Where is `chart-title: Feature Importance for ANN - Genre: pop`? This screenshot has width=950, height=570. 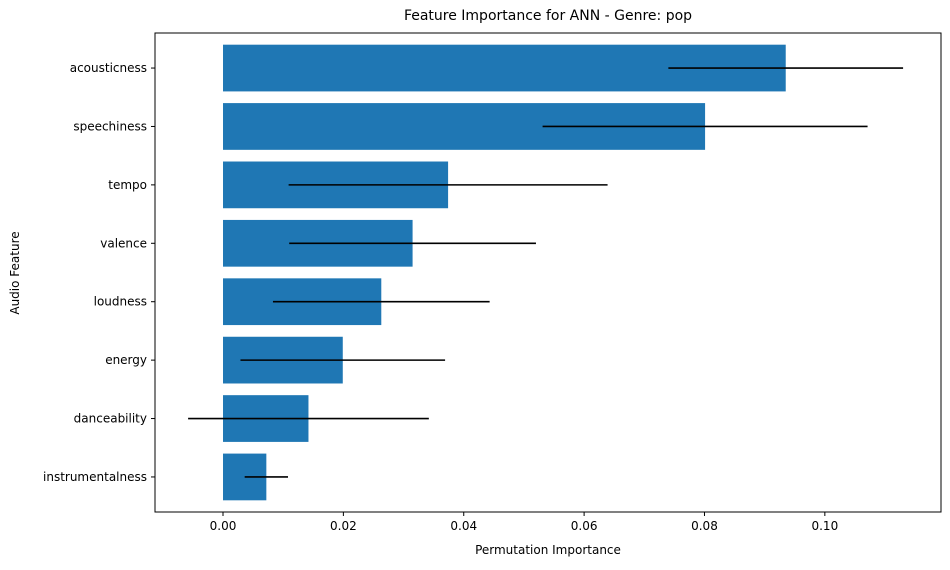
chart-title: Feature Importance for ANN - Genre: pop is located at coordinates (548, 16).